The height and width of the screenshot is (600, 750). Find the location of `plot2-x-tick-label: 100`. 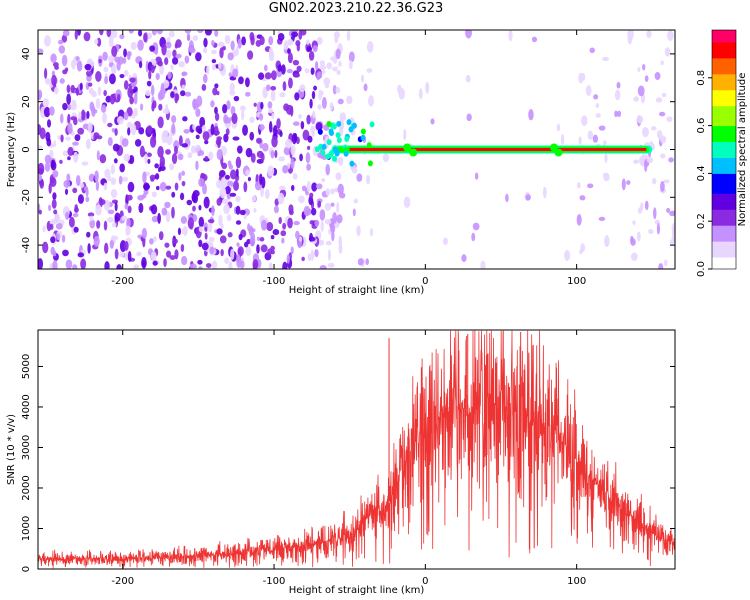

plot2-x-tick-label: 100 is located at coordinates (576, 581).